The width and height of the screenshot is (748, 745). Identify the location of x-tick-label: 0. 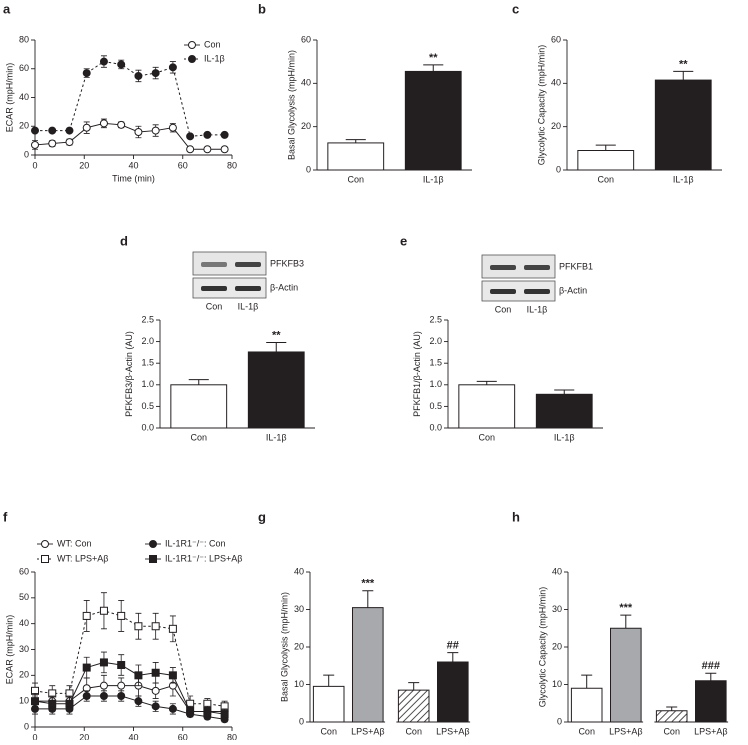
(34, 736).